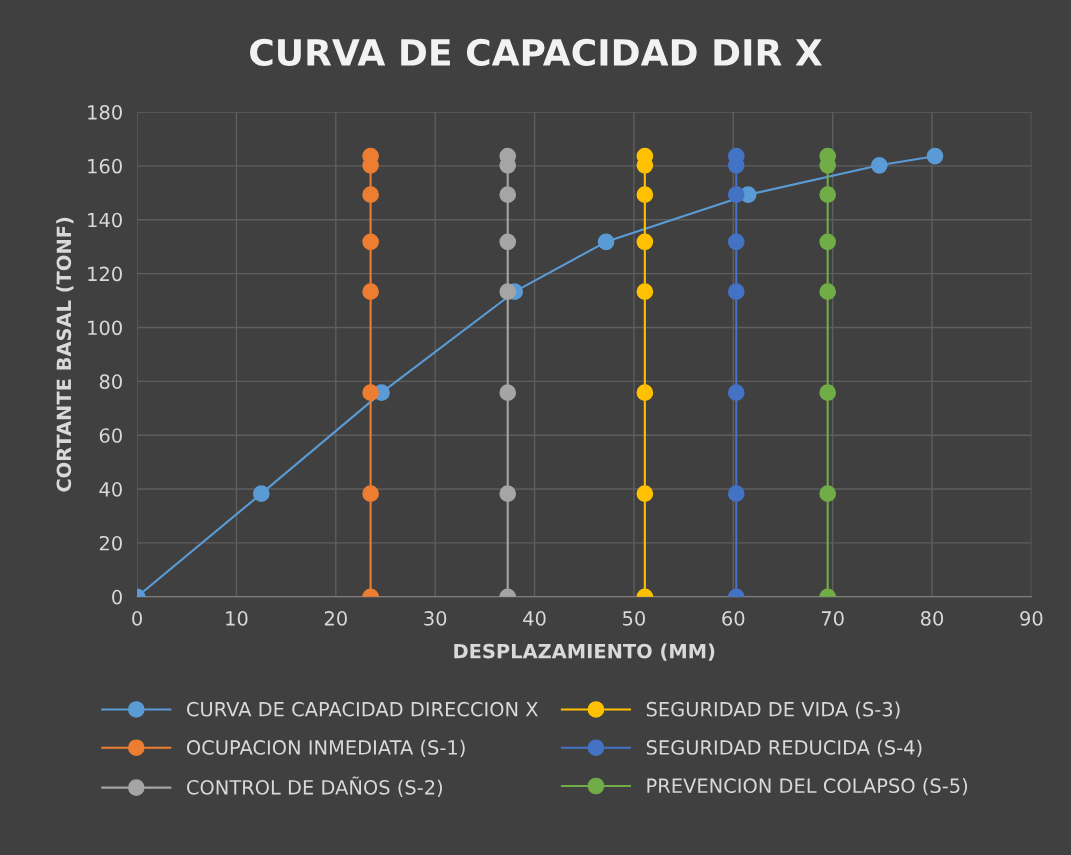 The width and height of the screenshot is (1071, 855). I want to click on y-tick-label: 160, so click(105, 166).